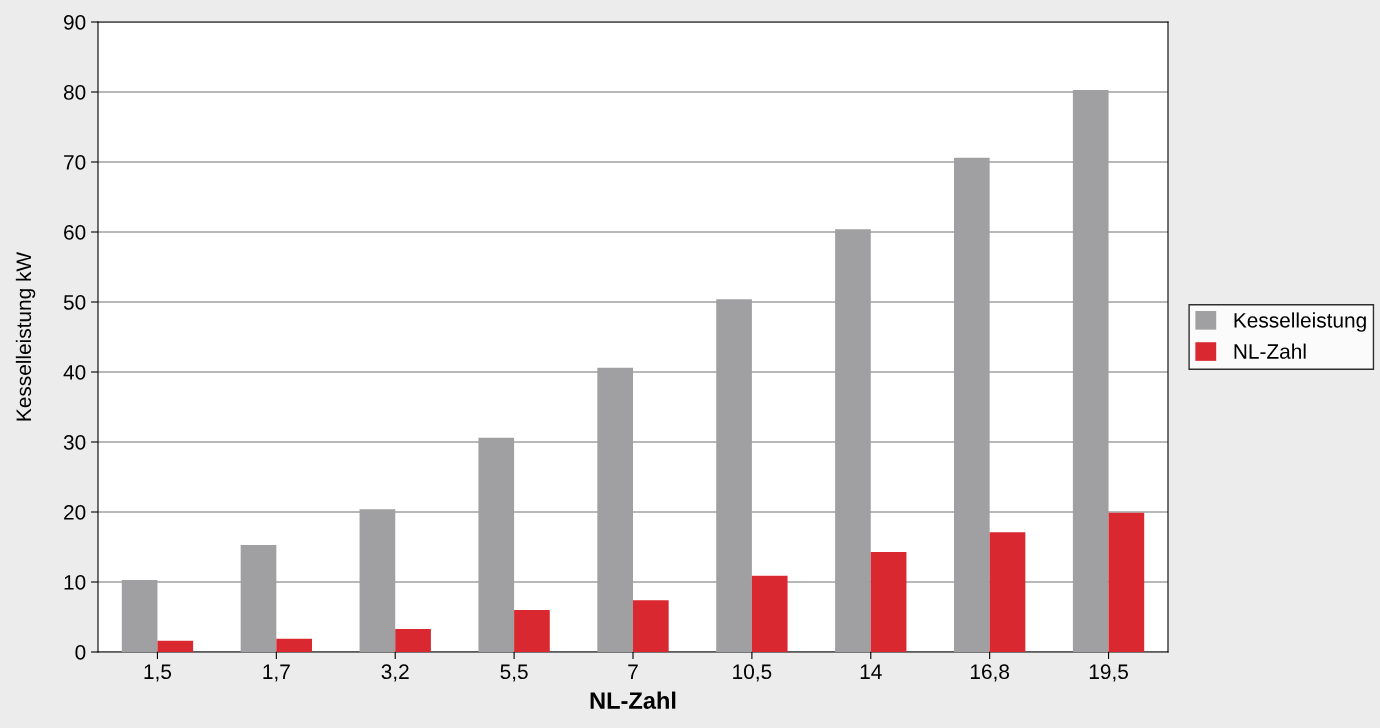 Image resolution: width=1380 pixels, height=728 pixels. What do you see at coordinates (990, 673) in the screenshot?
I see `x-tick-label: 16,8` at bounding box center [990, 673].